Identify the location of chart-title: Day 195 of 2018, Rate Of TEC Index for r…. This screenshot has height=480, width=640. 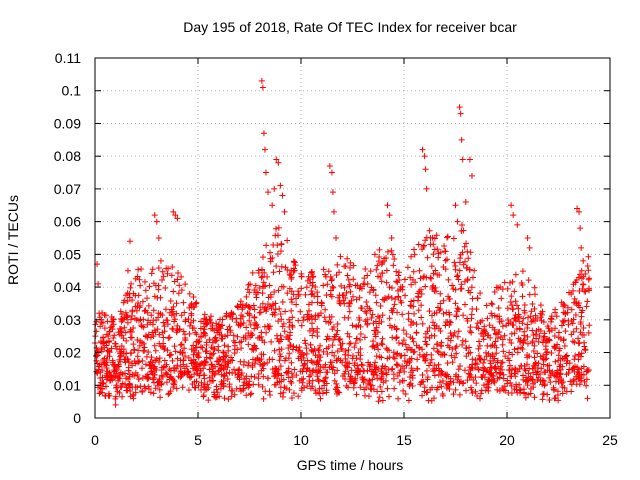
(350, 27).